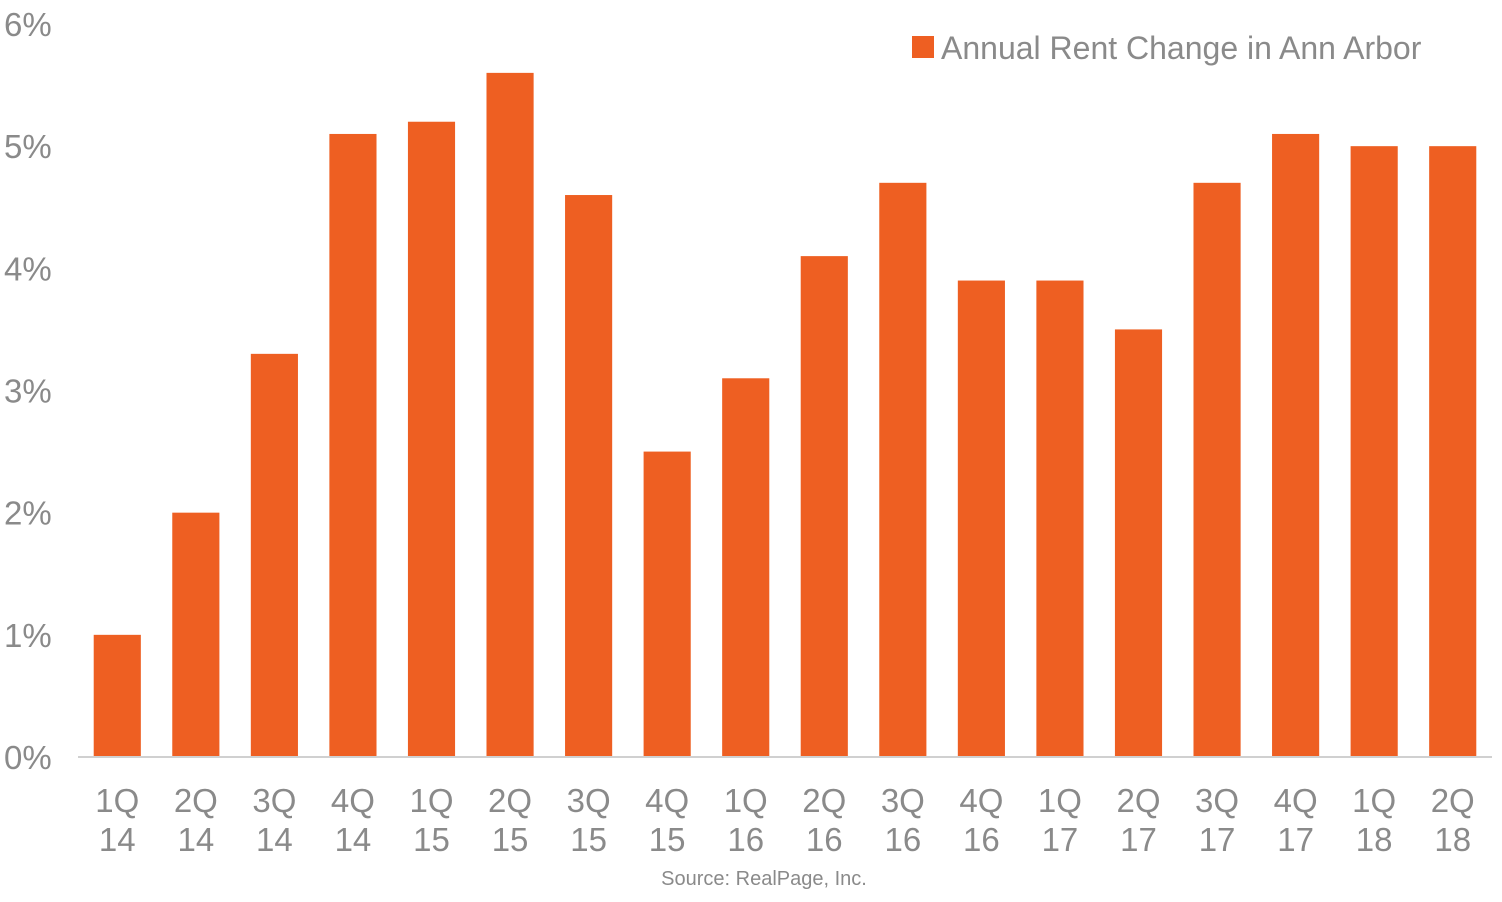 This screenshot has width=1502, height=902. I want to click on legend-label: Annual Rent Change in Ann Arbor, so click(1181, 48).